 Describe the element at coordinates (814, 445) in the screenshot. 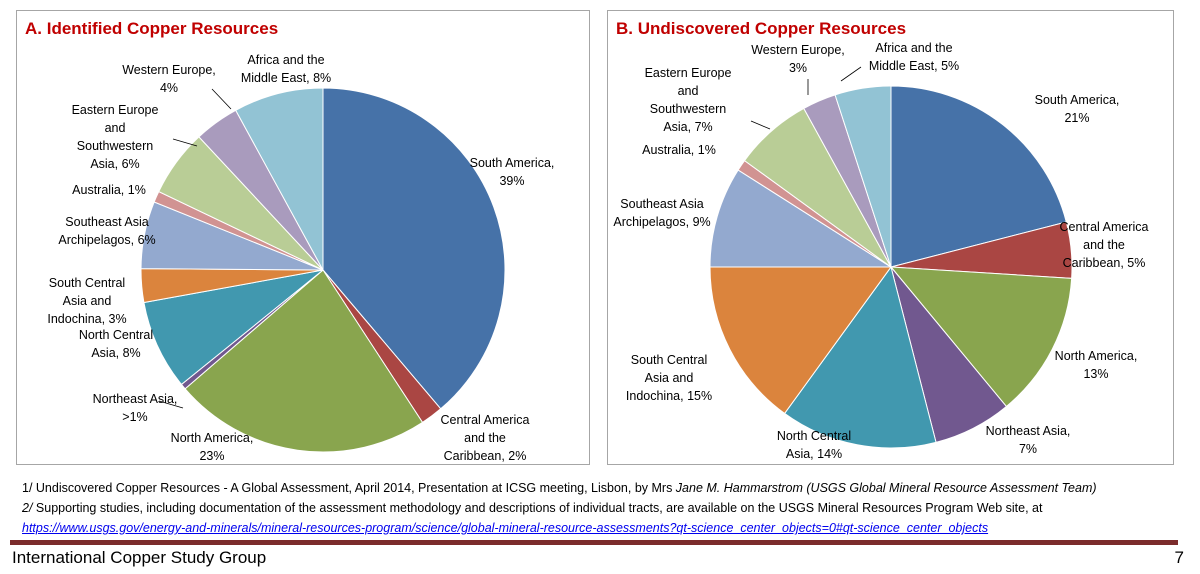

I see `data-label: North Central Asia, 14%` at that location.